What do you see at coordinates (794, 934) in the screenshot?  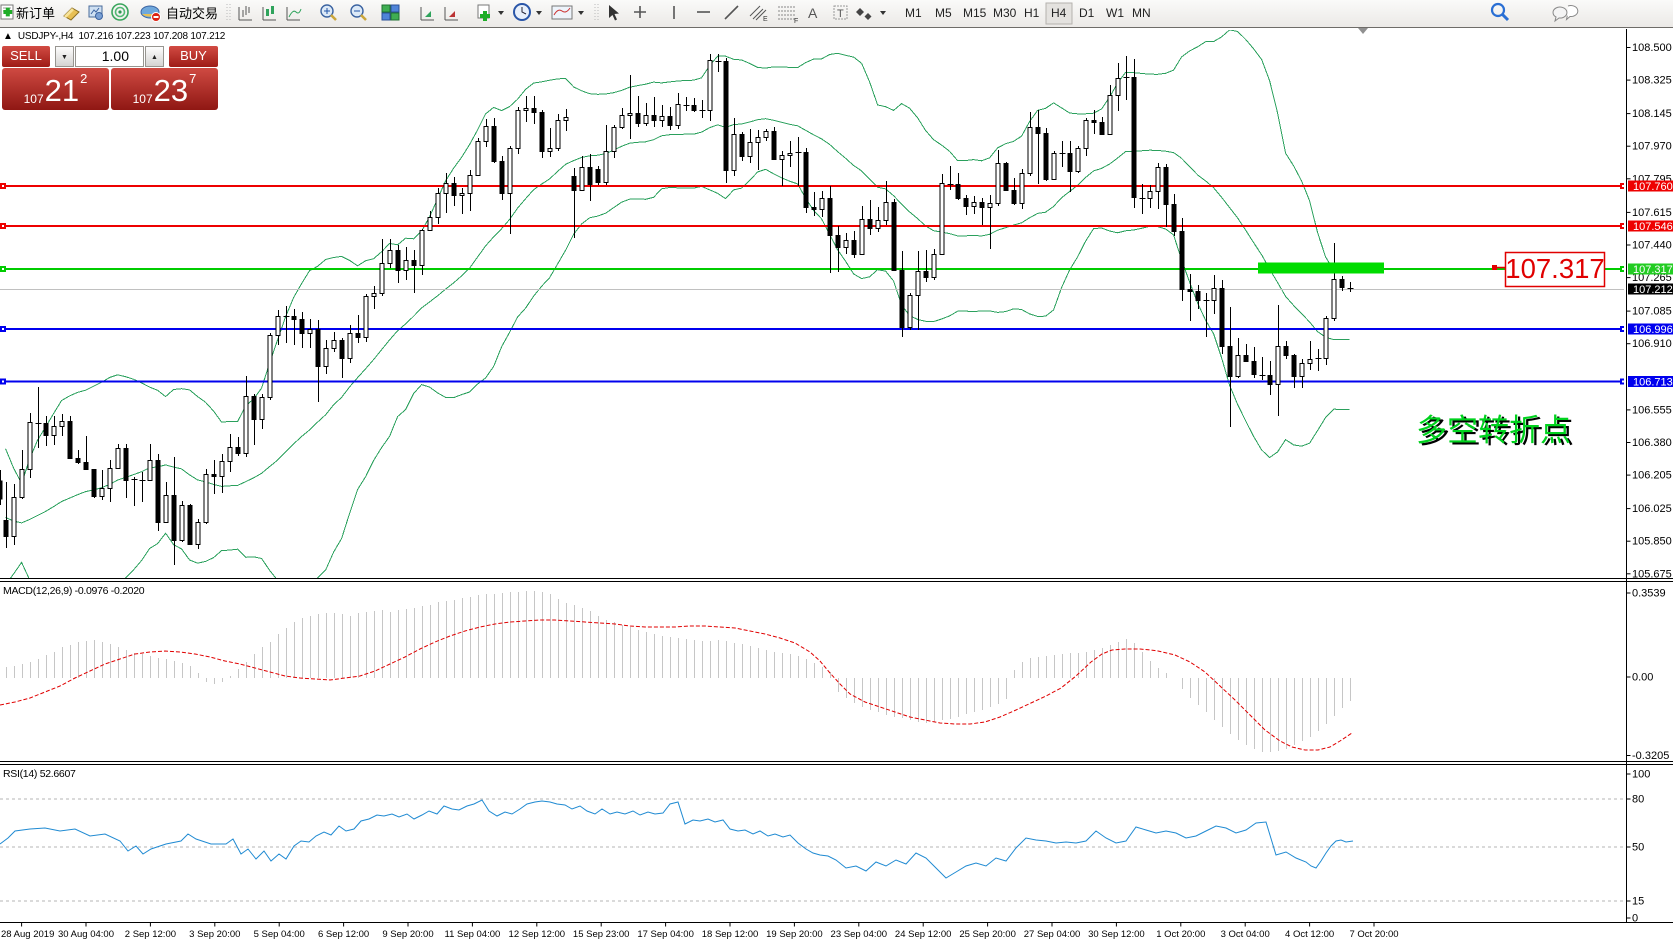 I see `svg-text: 19 Sep 20:00` at bounding box center [794, 934].